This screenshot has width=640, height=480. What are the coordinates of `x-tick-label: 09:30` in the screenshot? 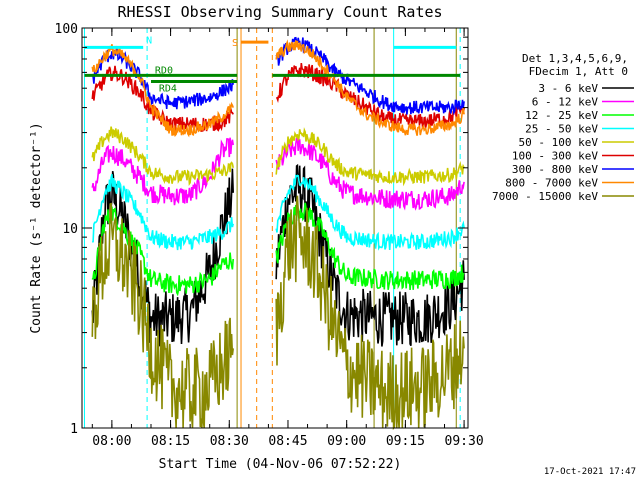 It's located at (464, 441).